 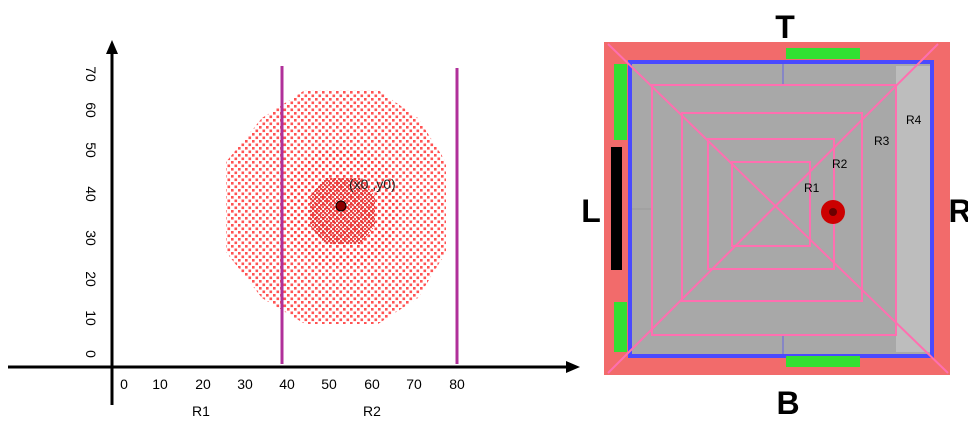 What do you see at coordinates (771, 204) in the screenshot?
I see `ring-r1` at bounding box center [771, 204].